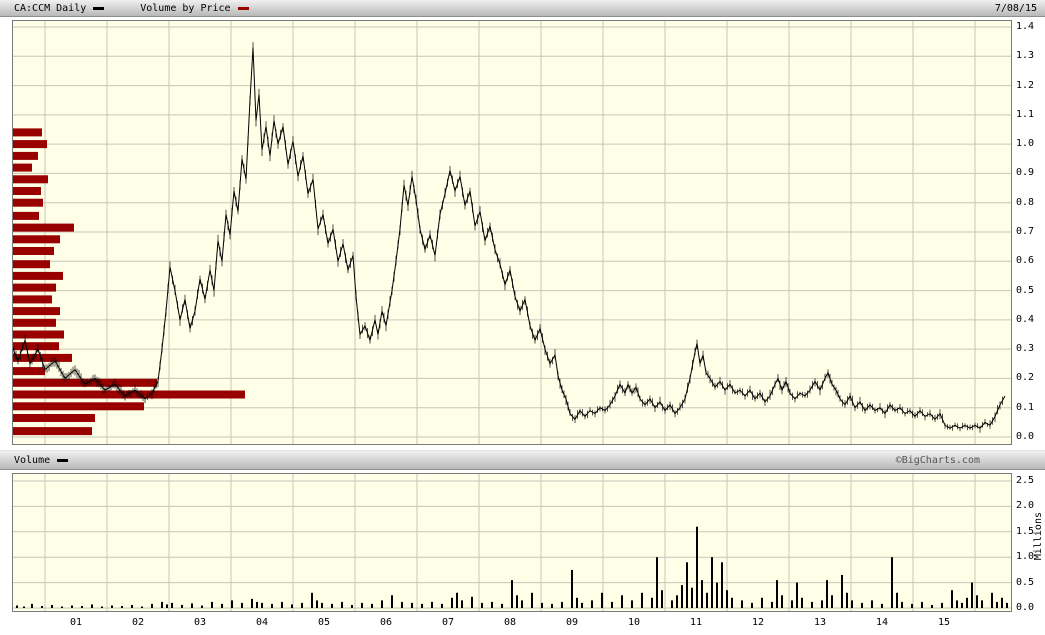 The image size is (1045, 635). I want to click on volume-label: Volume, so click(32, 460).